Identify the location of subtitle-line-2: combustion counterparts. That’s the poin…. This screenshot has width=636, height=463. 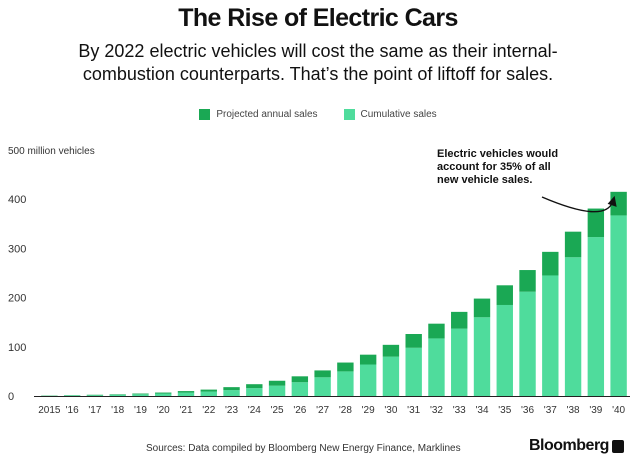
(318, 74).